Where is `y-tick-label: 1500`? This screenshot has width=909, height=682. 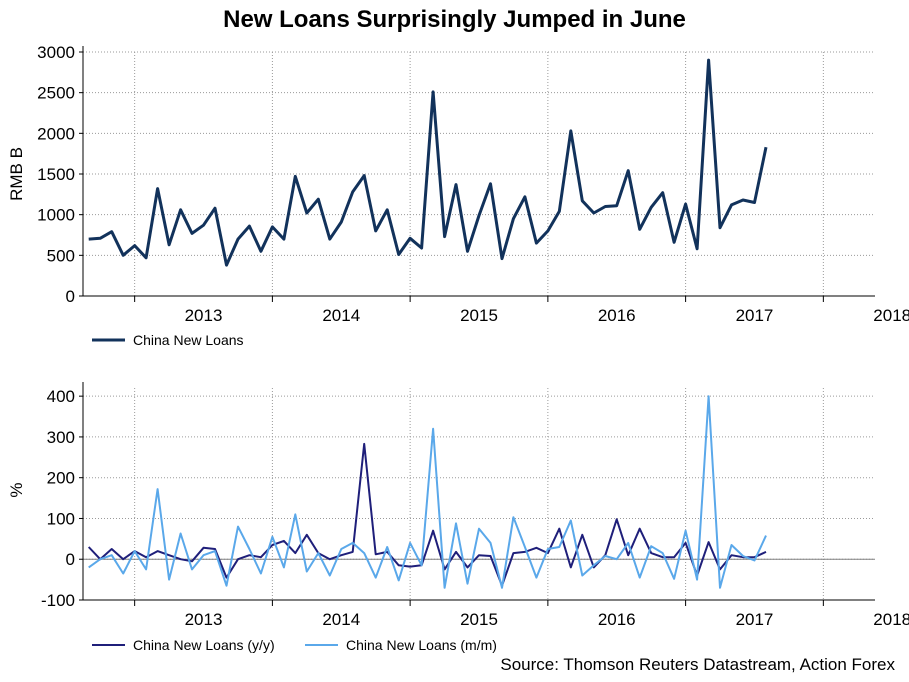 y-tick-label: 1500 is located at coordinates (56, 174).